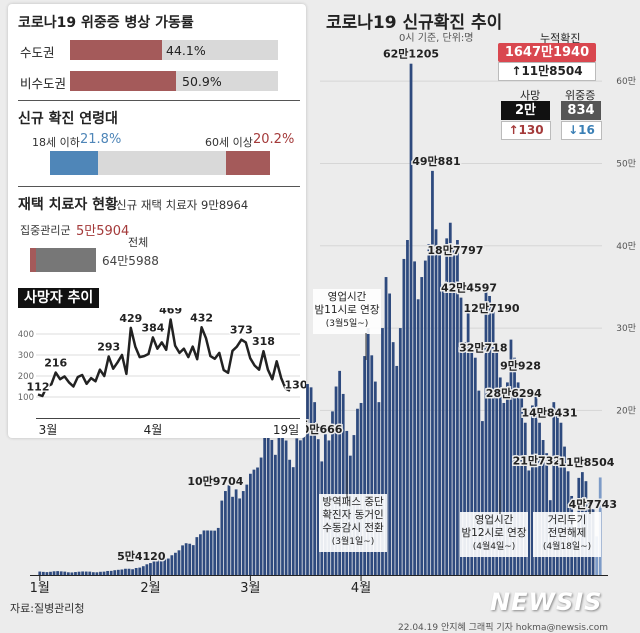 The image size is (640, 633). What do you see at coordinates (593, 504) in the screenshot?
I see `data-label: 4만7743` at bounding box center [593, 504].